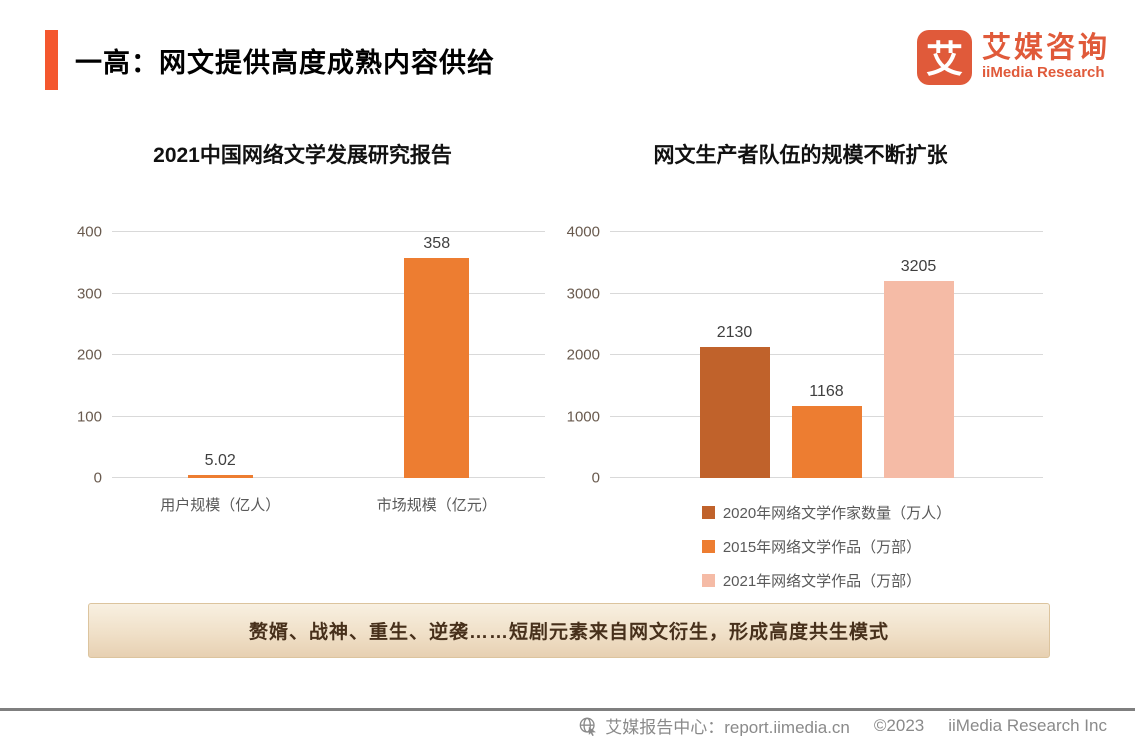 Image resolution: width=1135 pixels, height=736 pixels. Describe the element at coordinates (899, 725) in the screenshot. I see `footer-copyright: ©2023` at that location.